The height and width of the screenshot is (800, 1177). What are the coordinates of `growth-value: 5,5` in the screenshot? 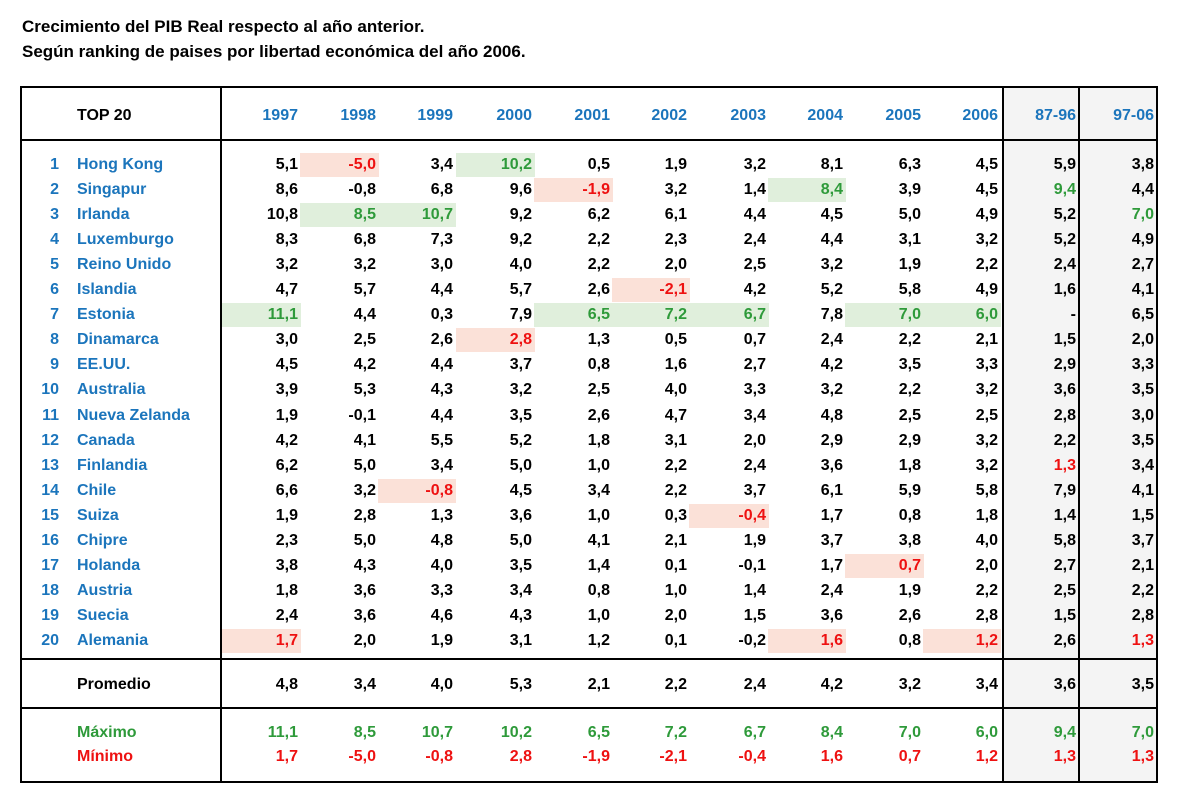 It's located at (441, 440).